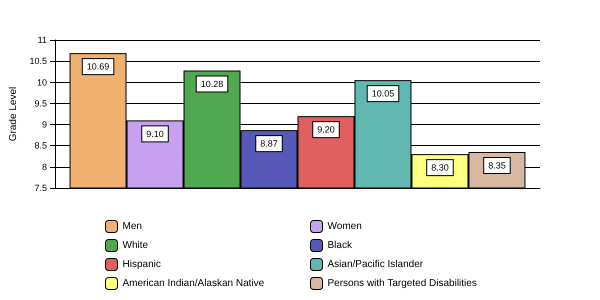  Describe the element at coordinates (345, 226) in the screenshot. I see `legend-label: Women` at that location.